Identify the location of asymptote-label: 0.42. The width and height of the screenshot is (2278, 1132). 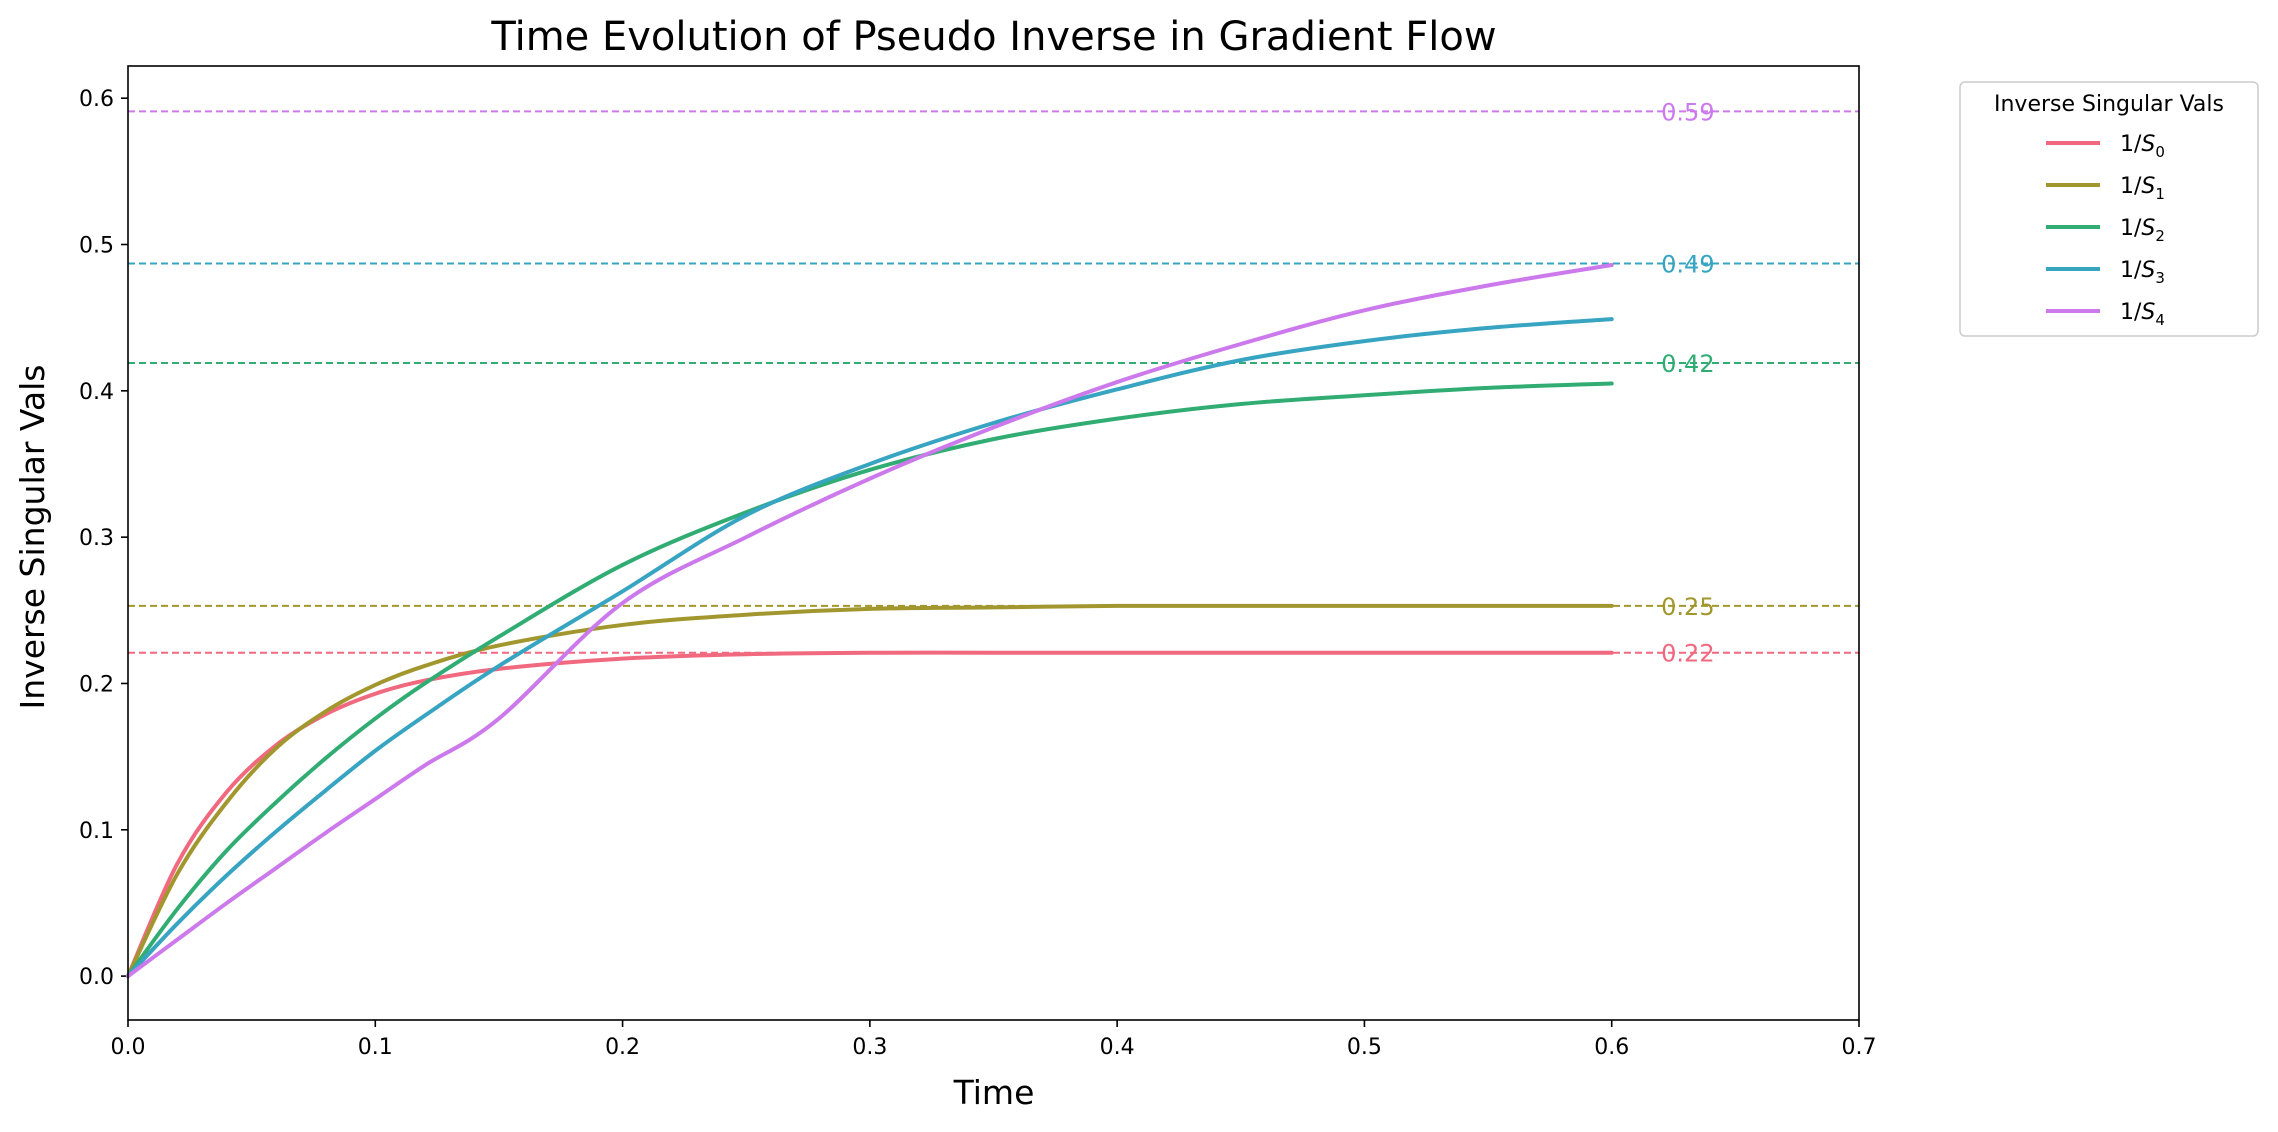
(1687, 364).